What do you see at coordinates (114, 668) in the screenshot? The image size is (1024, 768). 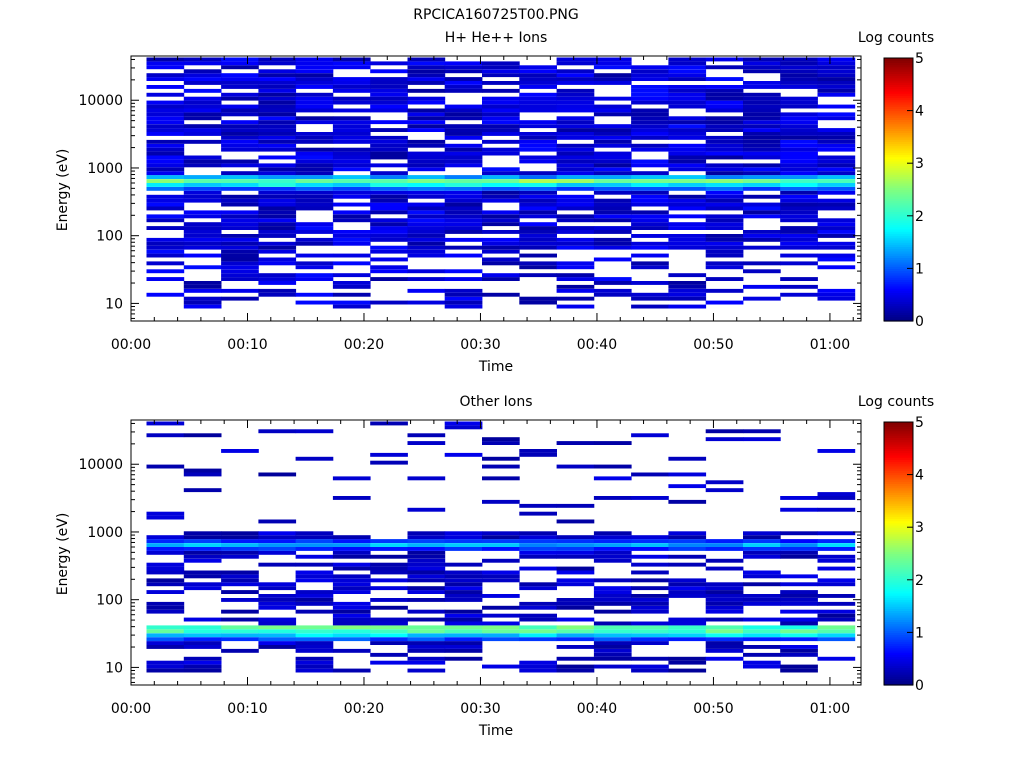 I see `y-tick-label: 10` at bounding box center [114, 668].